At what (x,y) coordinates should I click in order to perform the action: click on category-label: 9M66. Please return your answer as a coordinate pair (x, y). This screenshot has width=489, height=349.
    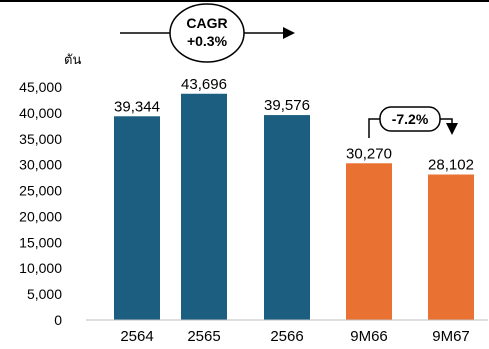
    Looking at the image, I should click on (369, 336).